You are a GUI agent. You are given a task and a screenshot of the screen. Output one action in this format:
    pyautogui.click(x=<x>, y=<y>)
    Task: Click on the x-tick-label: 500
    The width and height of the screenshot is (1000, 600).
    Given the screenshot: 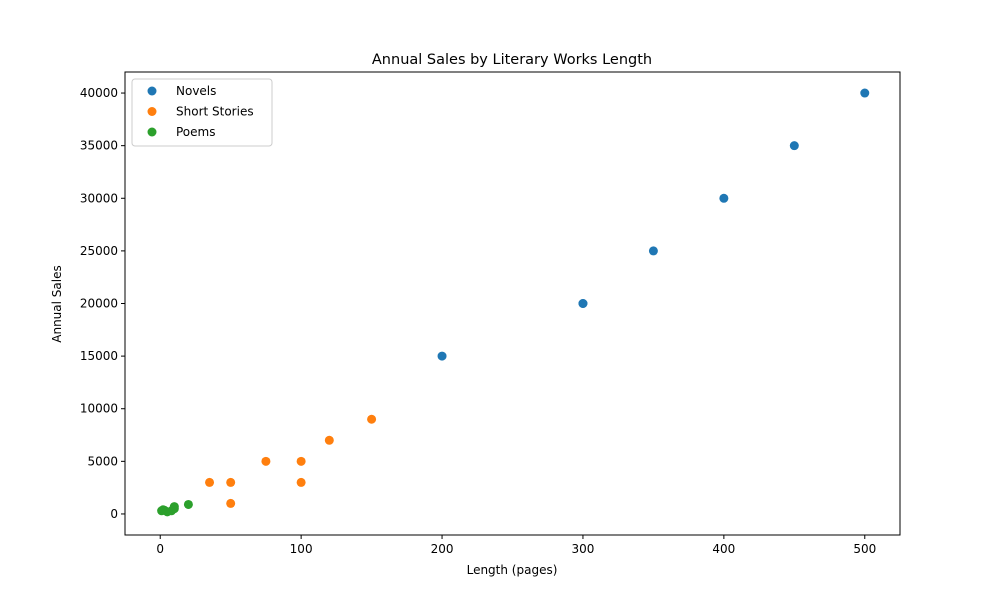 What is the action you would take?
    pyautogui.click(x=864, y=549)
    